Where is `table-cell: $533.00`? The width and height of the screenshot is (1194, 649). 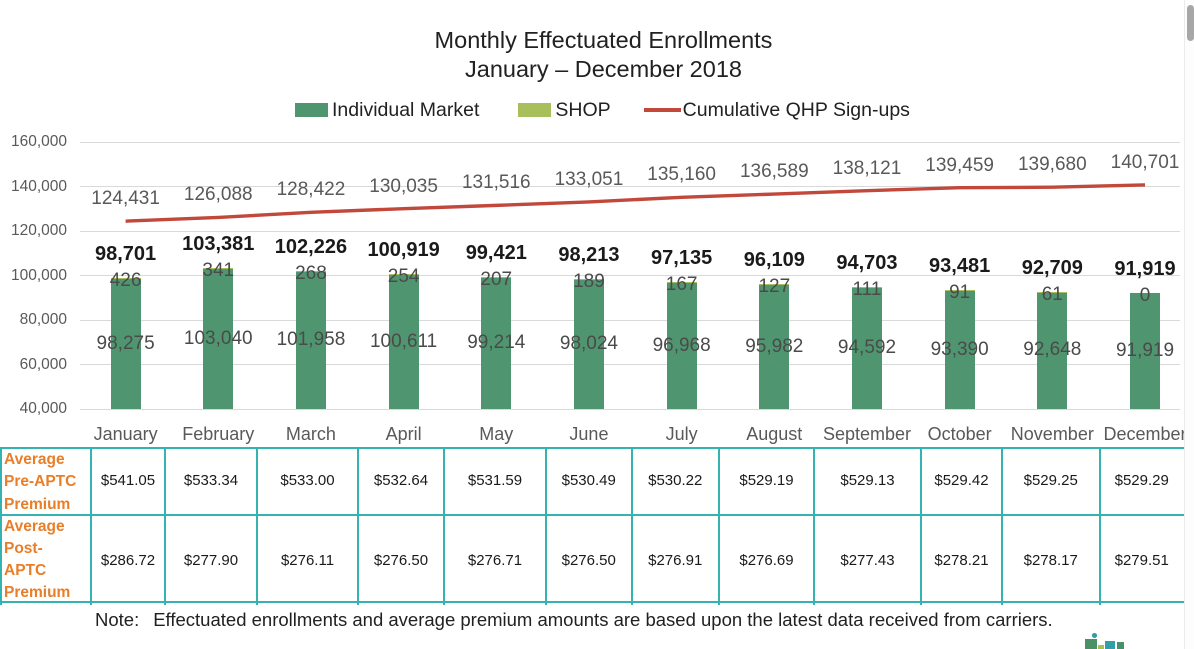
table-cell: $533.00 is located at coordinates (307, 481).